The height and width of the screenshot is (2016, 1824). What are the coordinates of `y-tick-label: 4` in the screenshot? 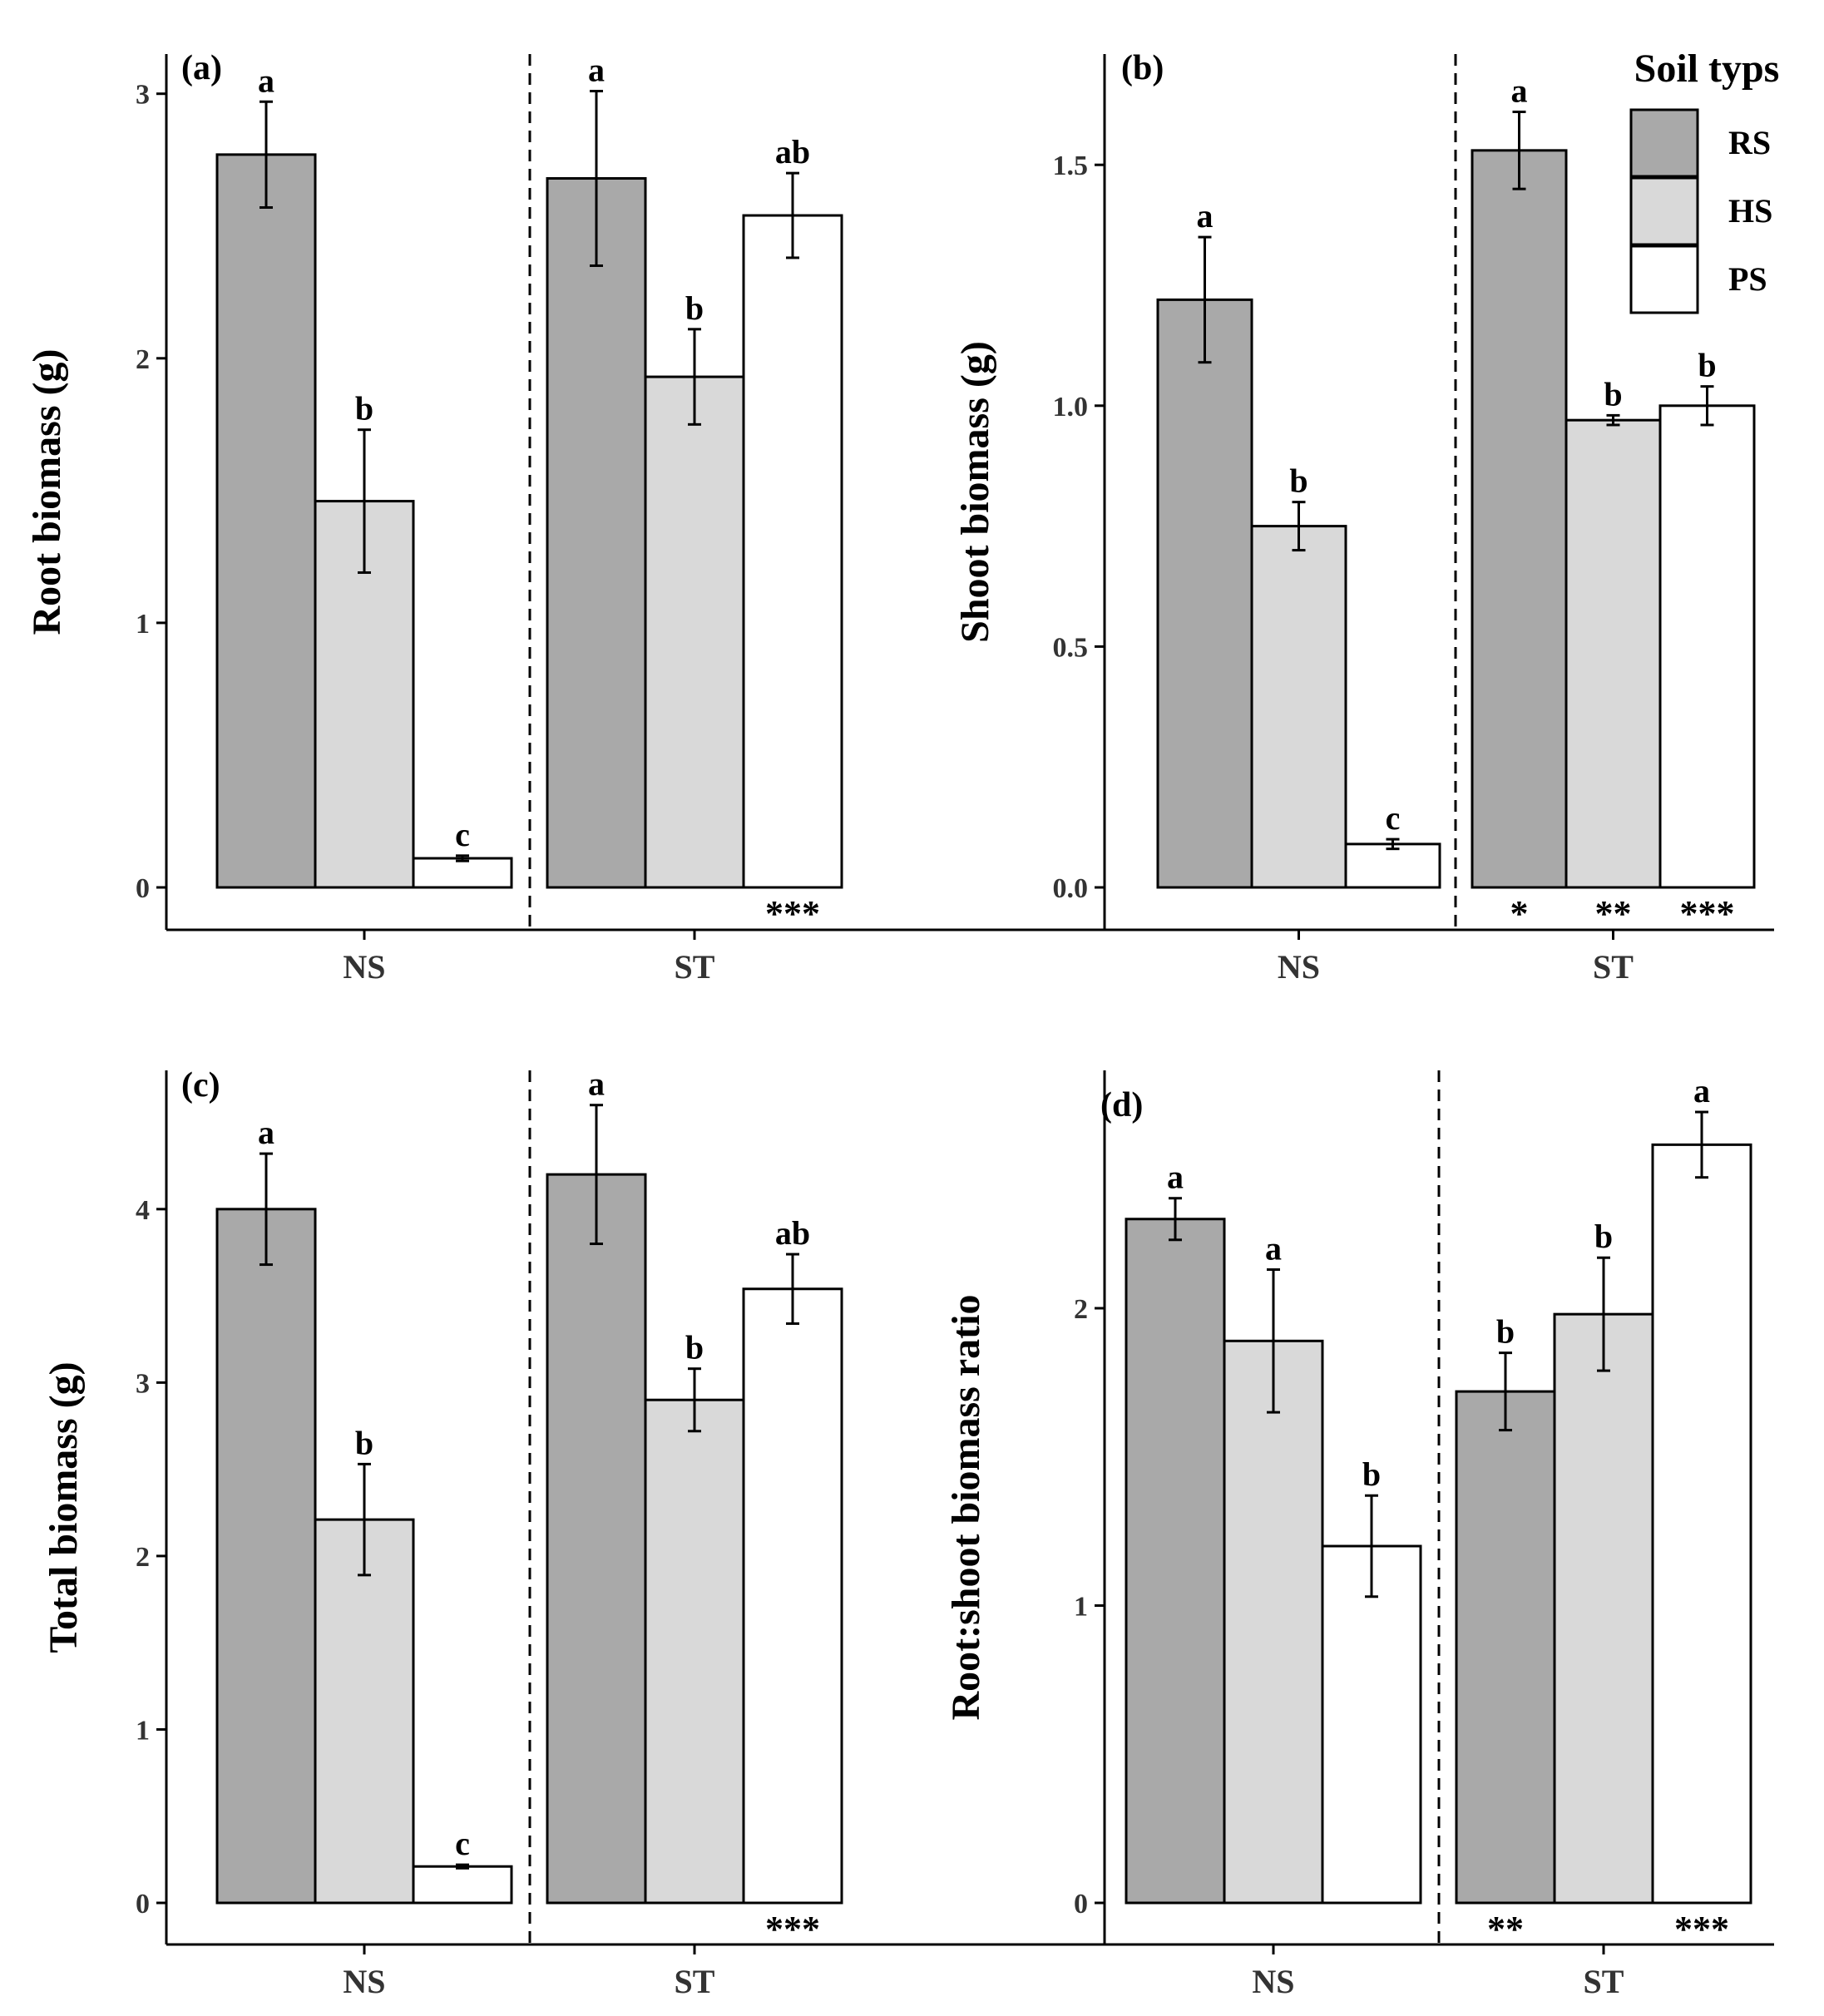 It's located at (143, 1210).